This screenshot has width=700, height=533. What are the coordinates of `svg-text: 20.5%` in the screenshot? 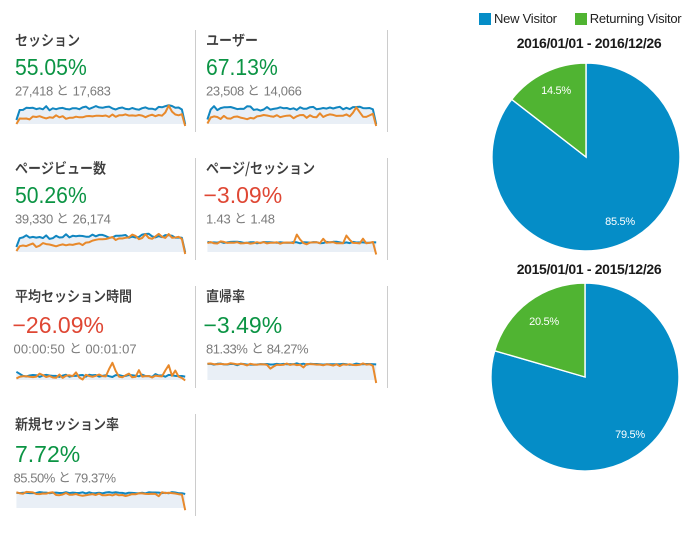 It's located at (544, 322).